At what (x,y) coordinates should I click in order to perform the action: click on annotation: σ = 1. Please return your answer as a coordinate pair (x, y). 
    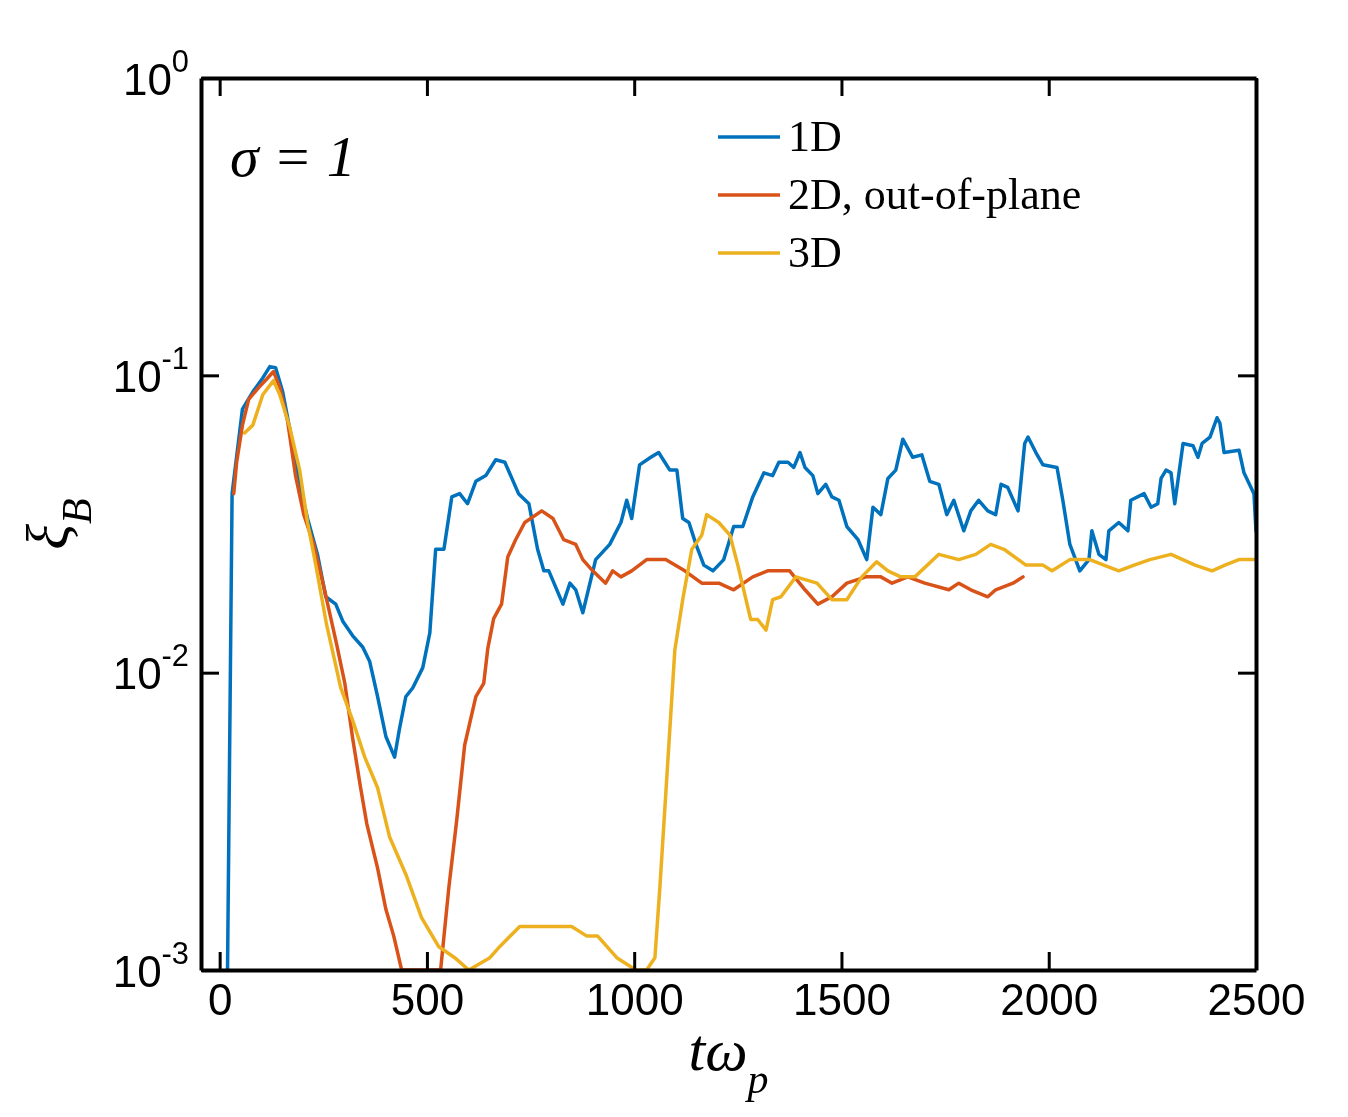
    Looking at the image, I should click on (293, 156).